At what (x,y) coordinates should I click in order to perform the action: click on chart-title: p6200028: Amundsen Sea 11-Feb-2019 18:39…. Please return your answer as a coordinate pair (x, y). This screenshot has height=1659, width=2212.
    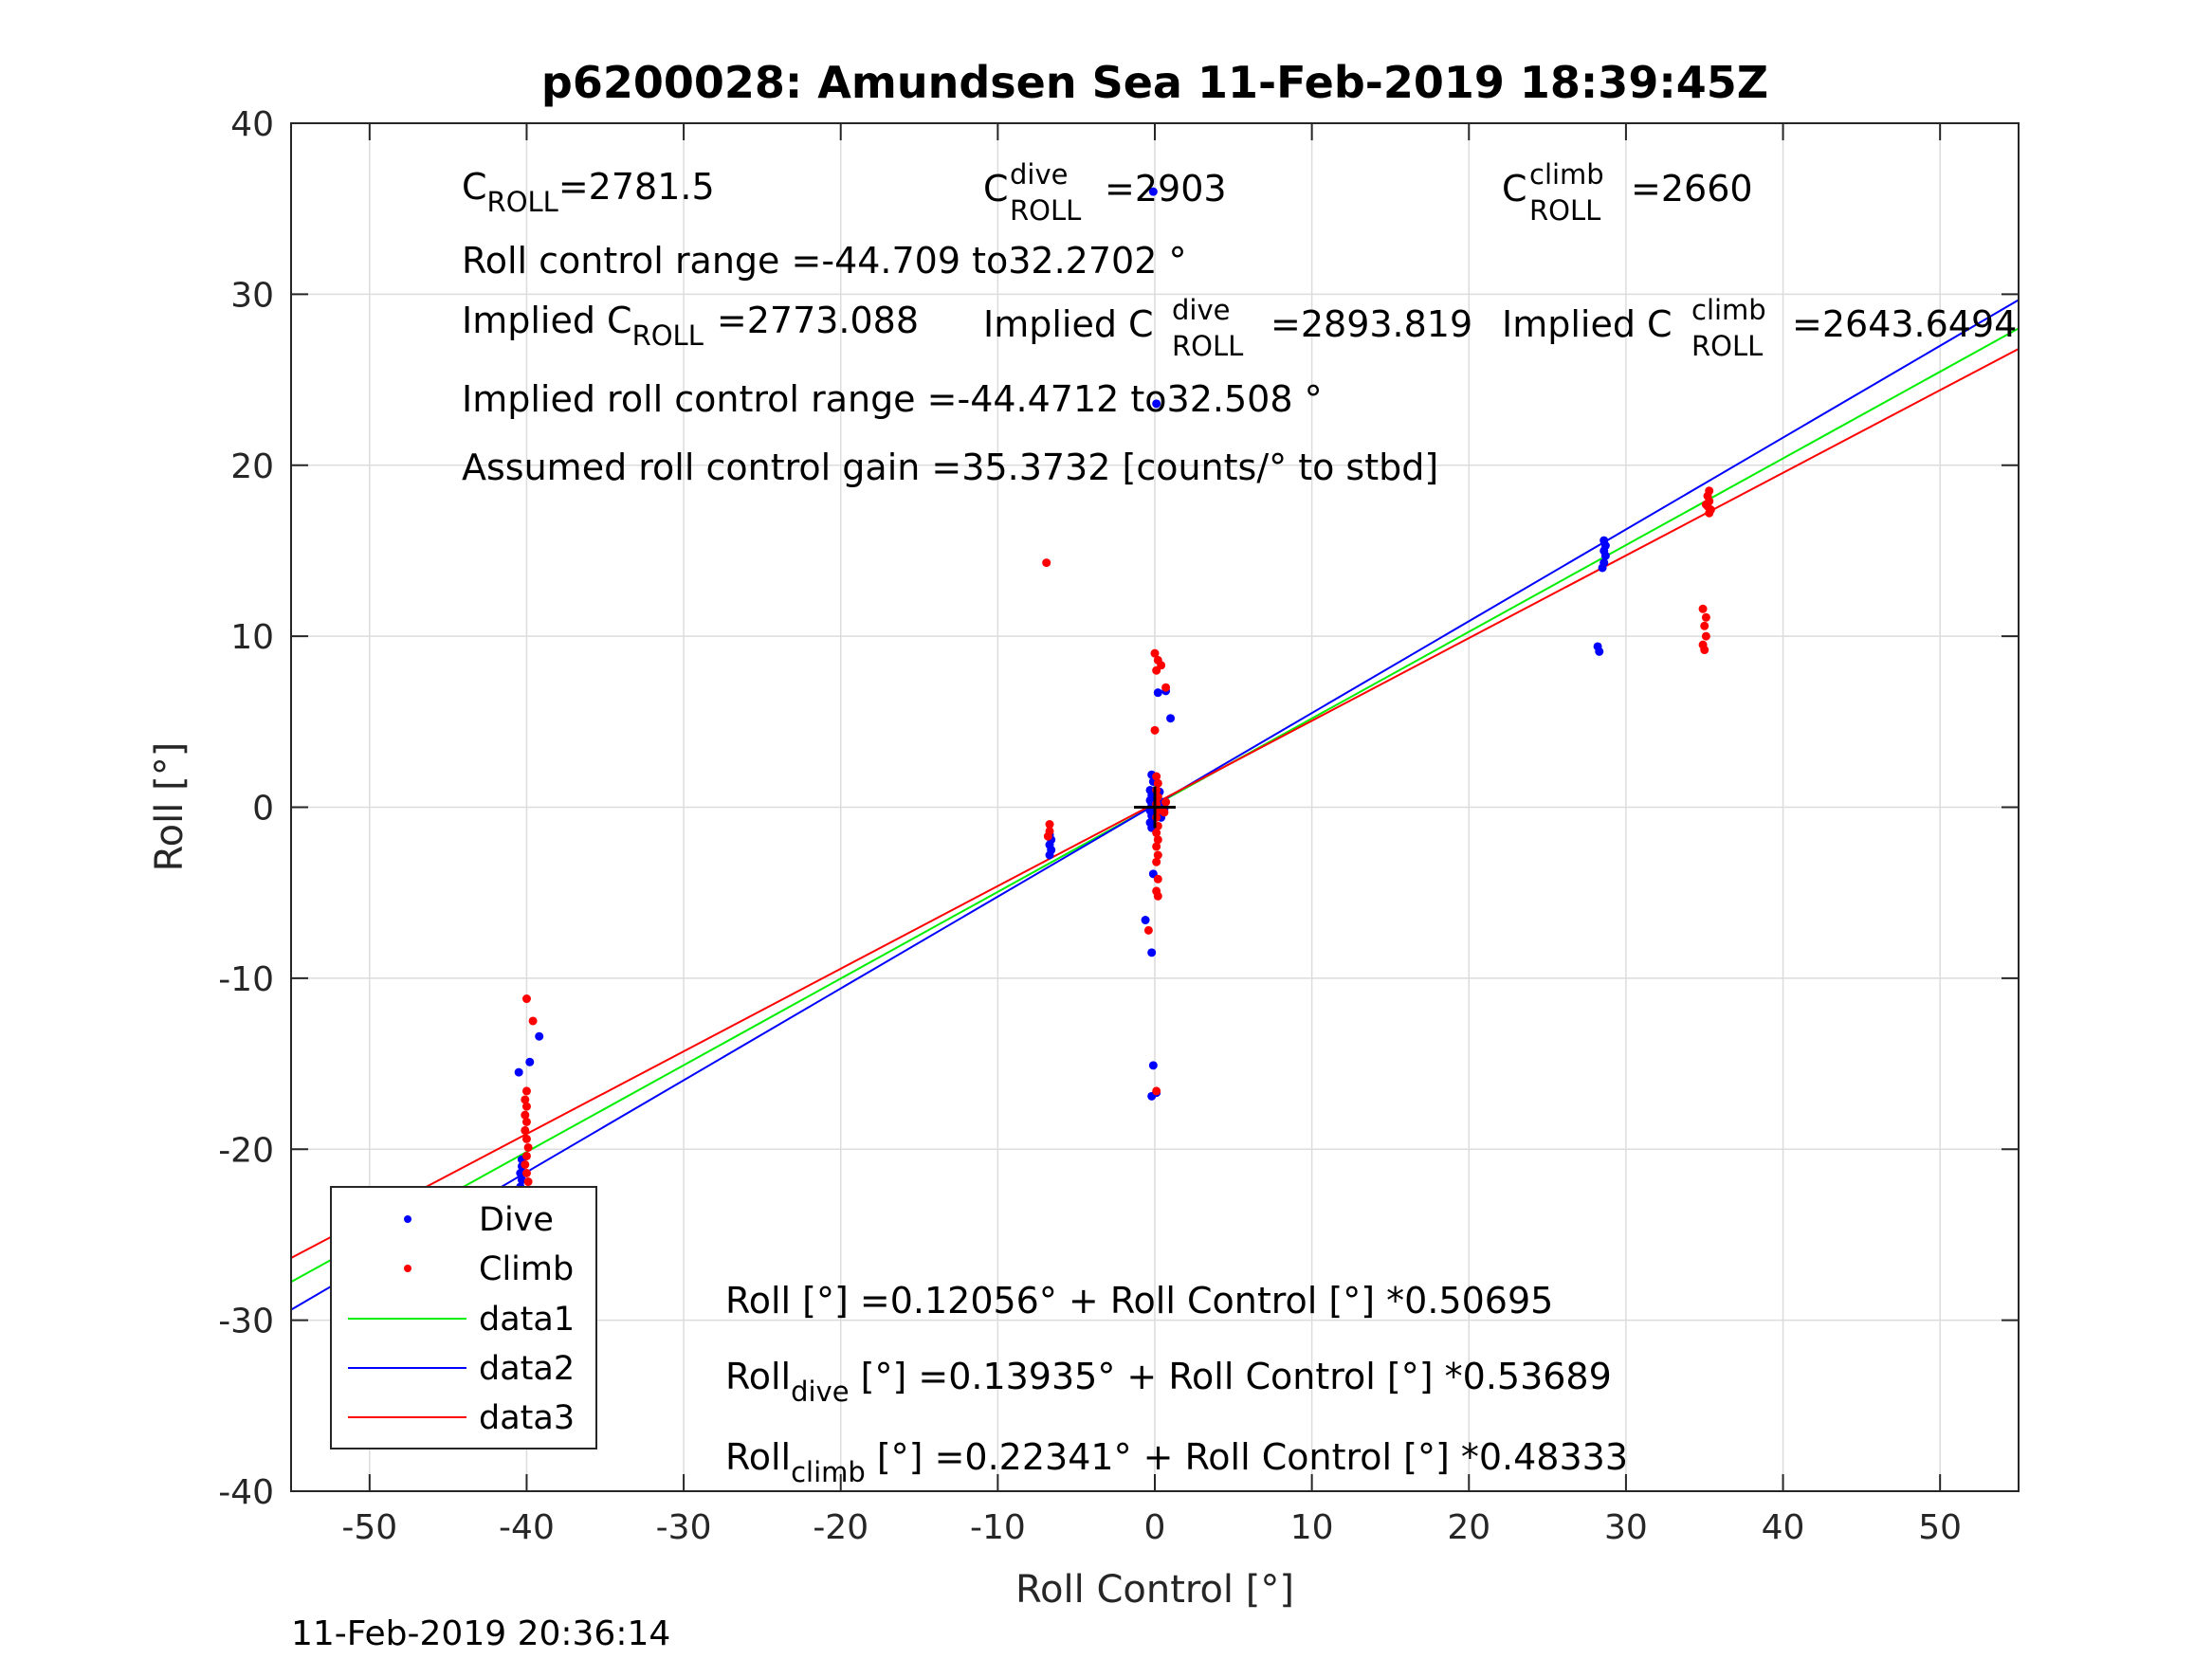
    Looking at the image, I should click on (1154, 82).